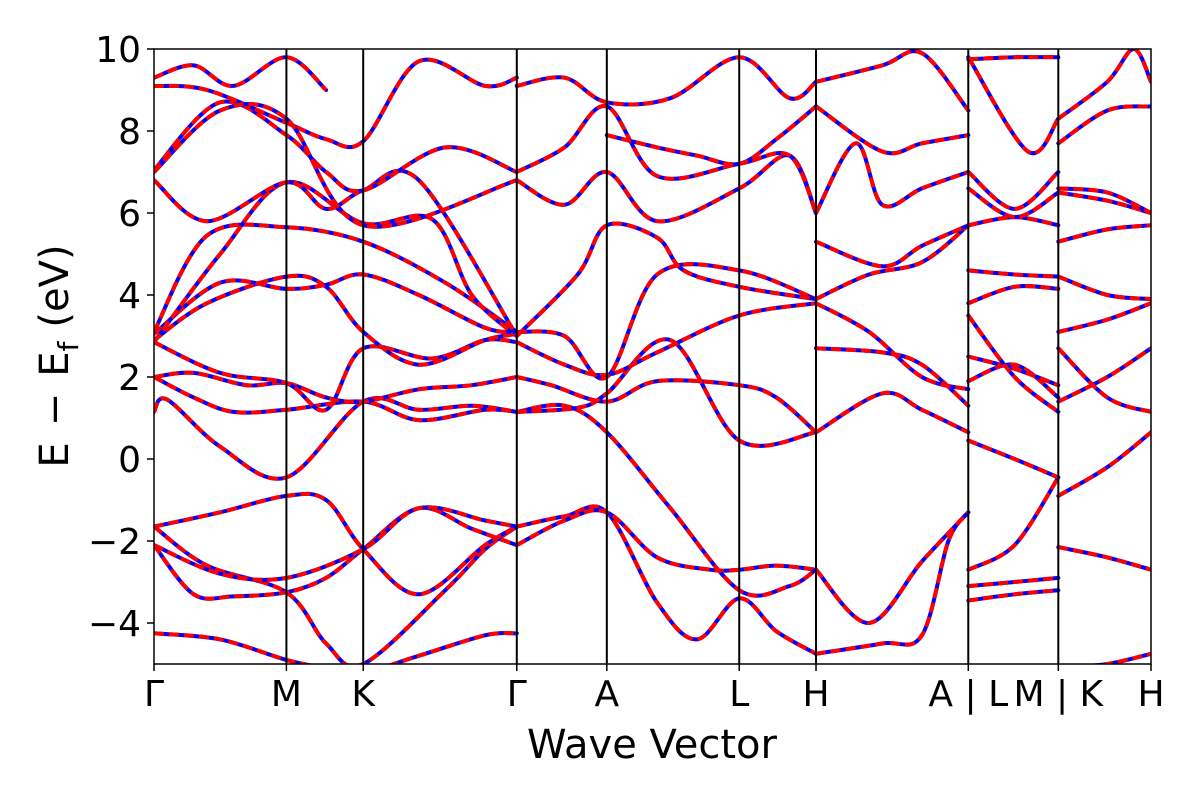 This screenshot has width=1200, height=800. I want to click on x-tick-label: A, so click(607, 694).